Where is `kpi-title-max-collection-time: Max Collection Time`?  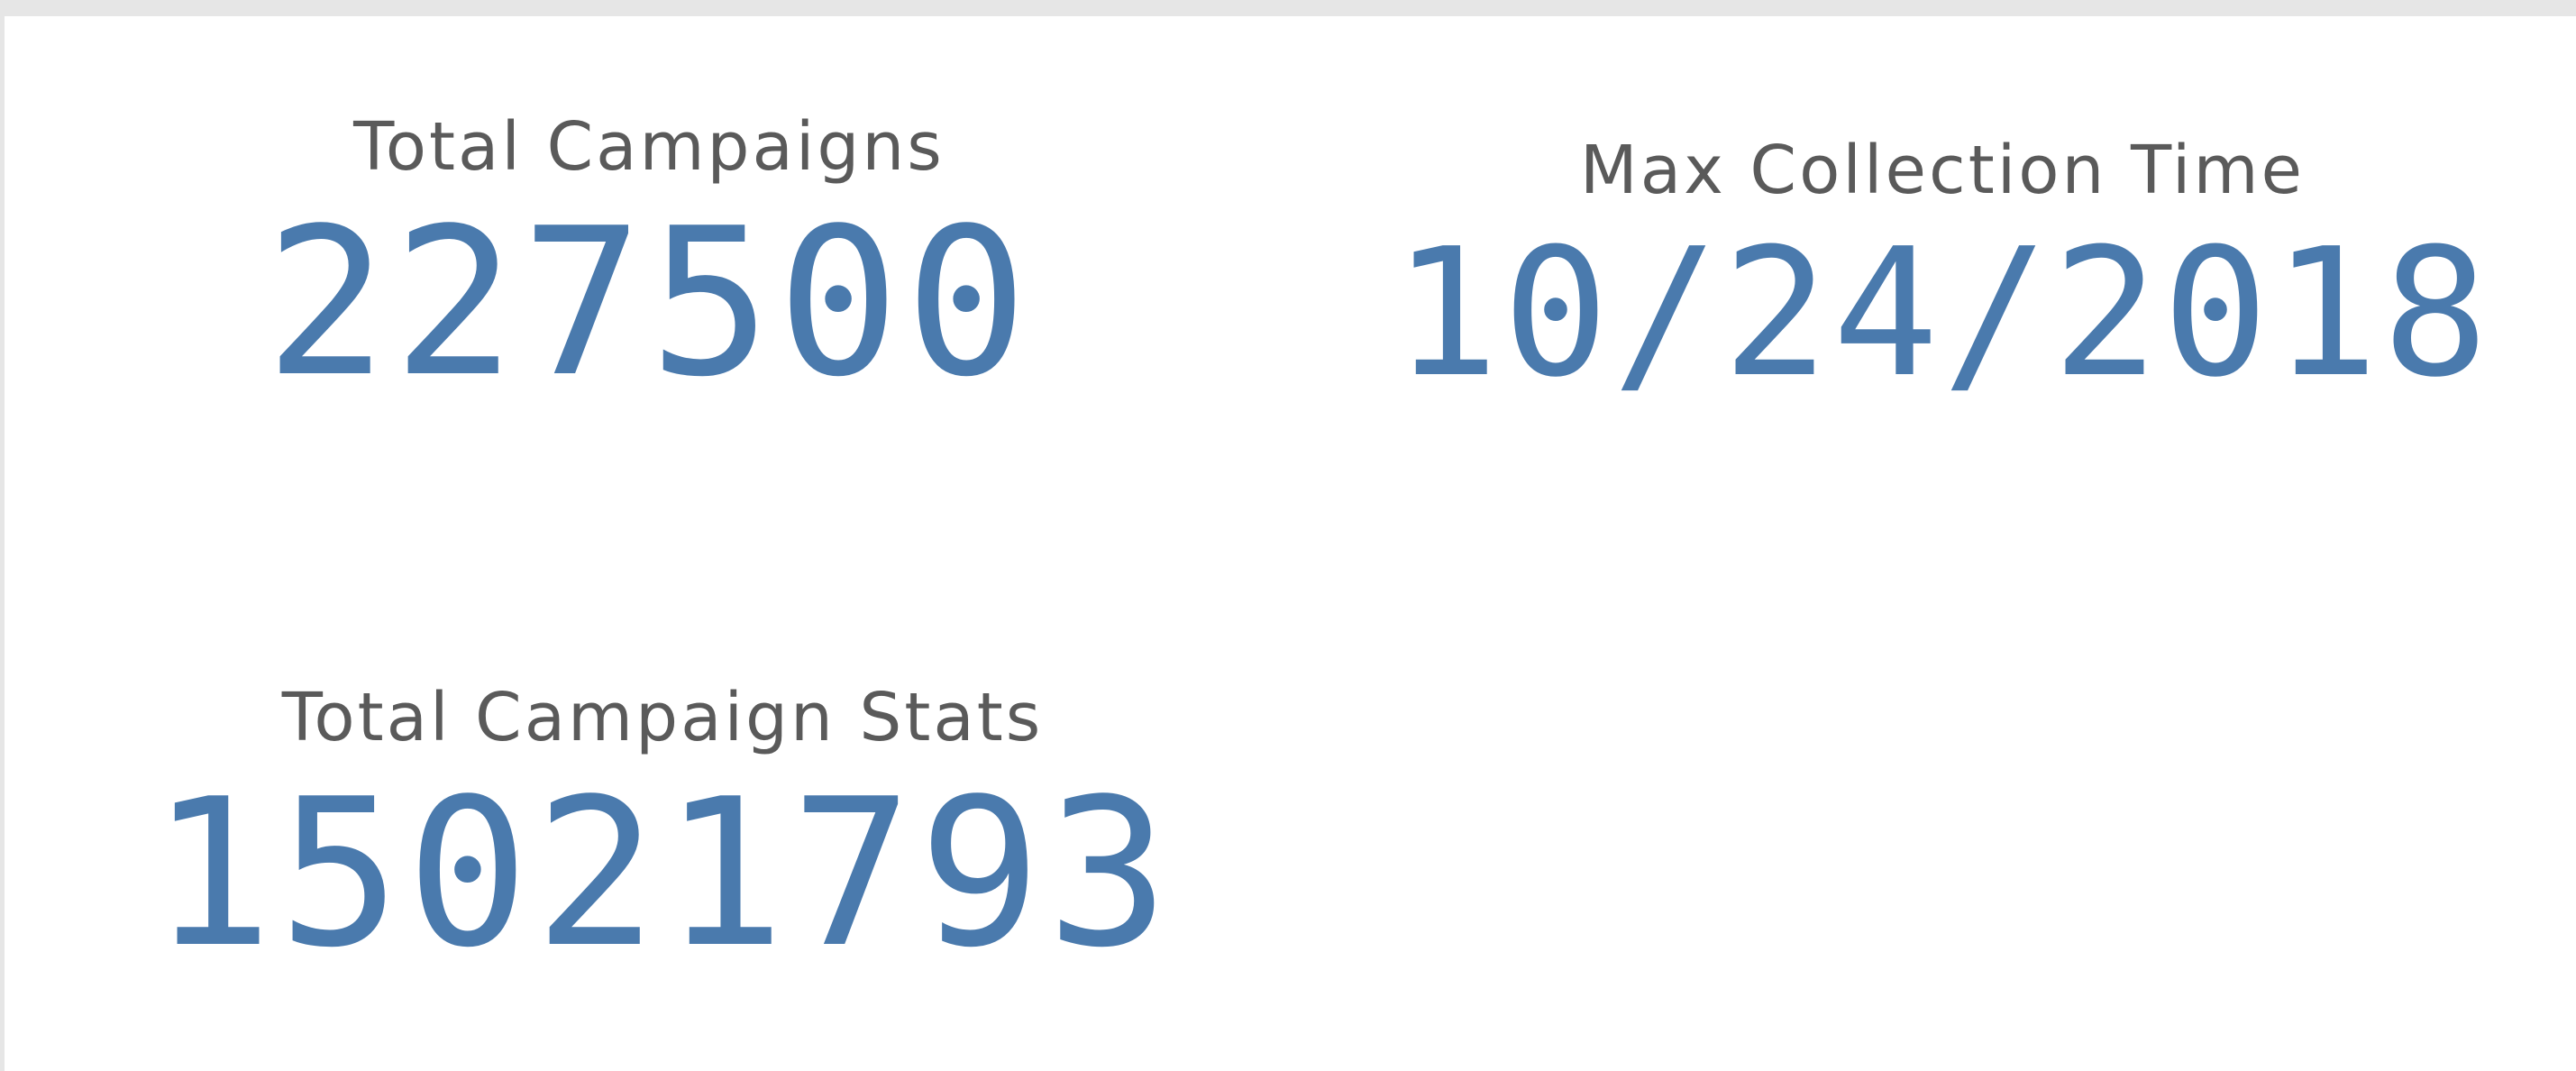 kpi-title-max-collection-time: Max Collection Time is located at coordinates (1942, 170).